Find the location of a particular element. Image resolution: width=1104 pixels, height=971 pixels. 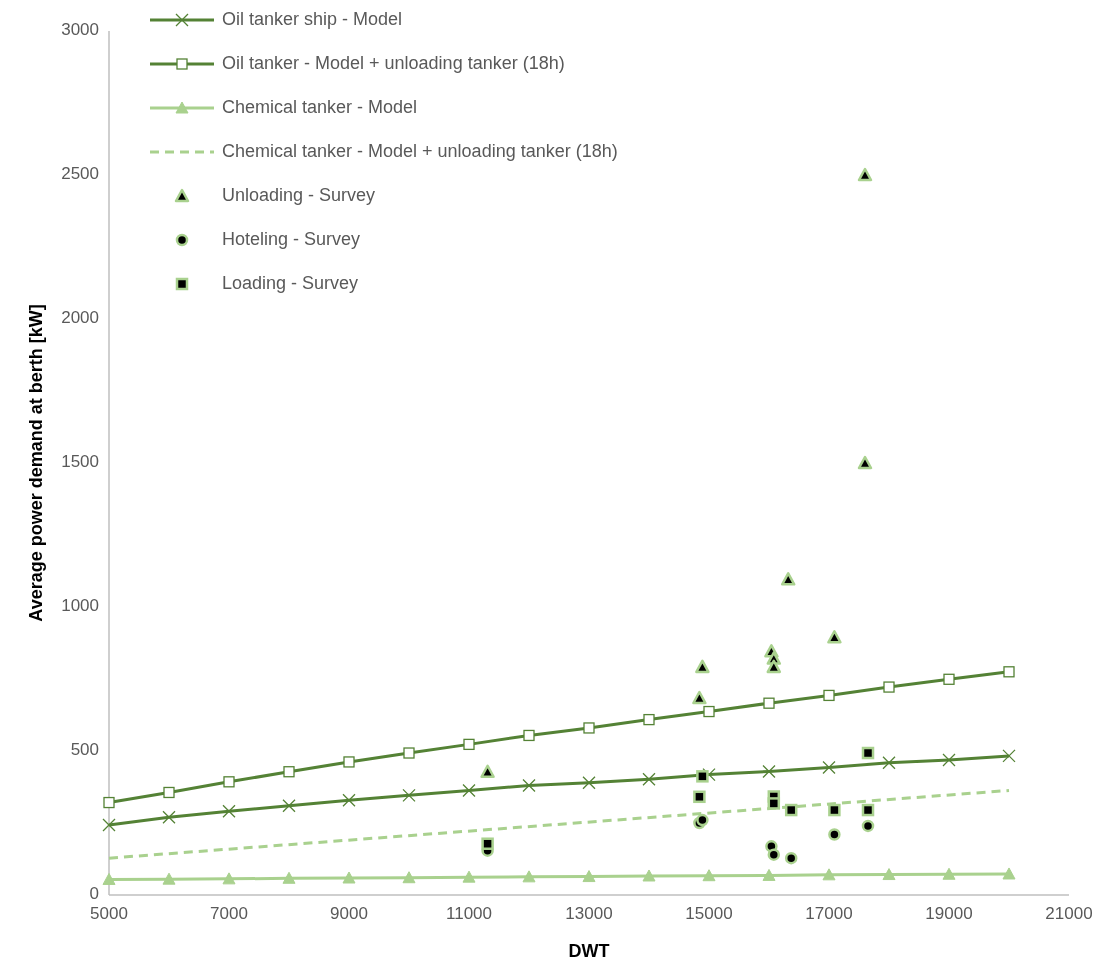

legend-label: Oil tanker - Model + unloading tanker (18h) is located at coordinates (393, 62).